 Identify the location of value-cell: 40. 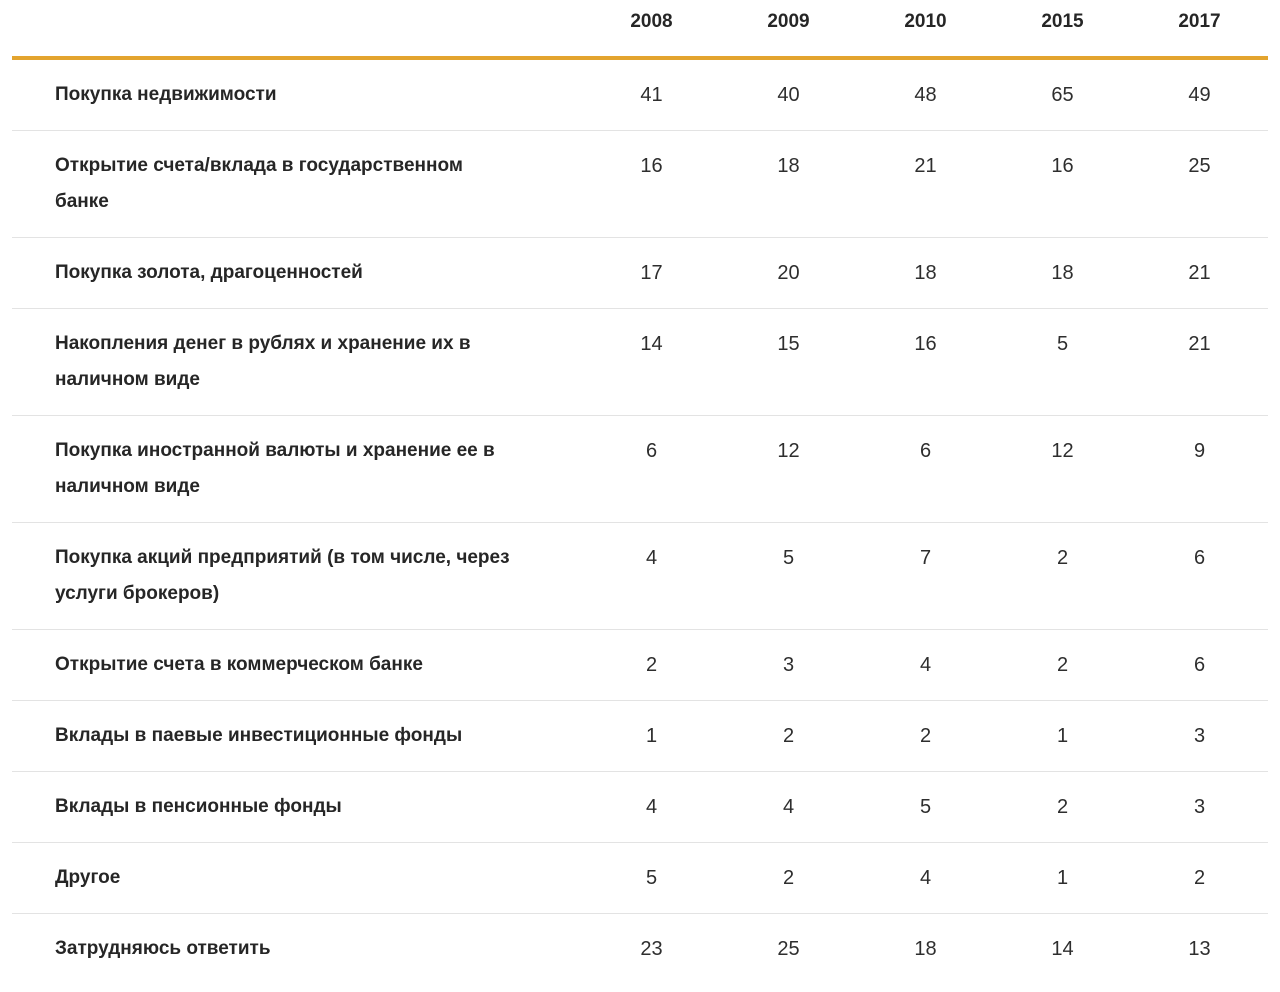
(788, 95).